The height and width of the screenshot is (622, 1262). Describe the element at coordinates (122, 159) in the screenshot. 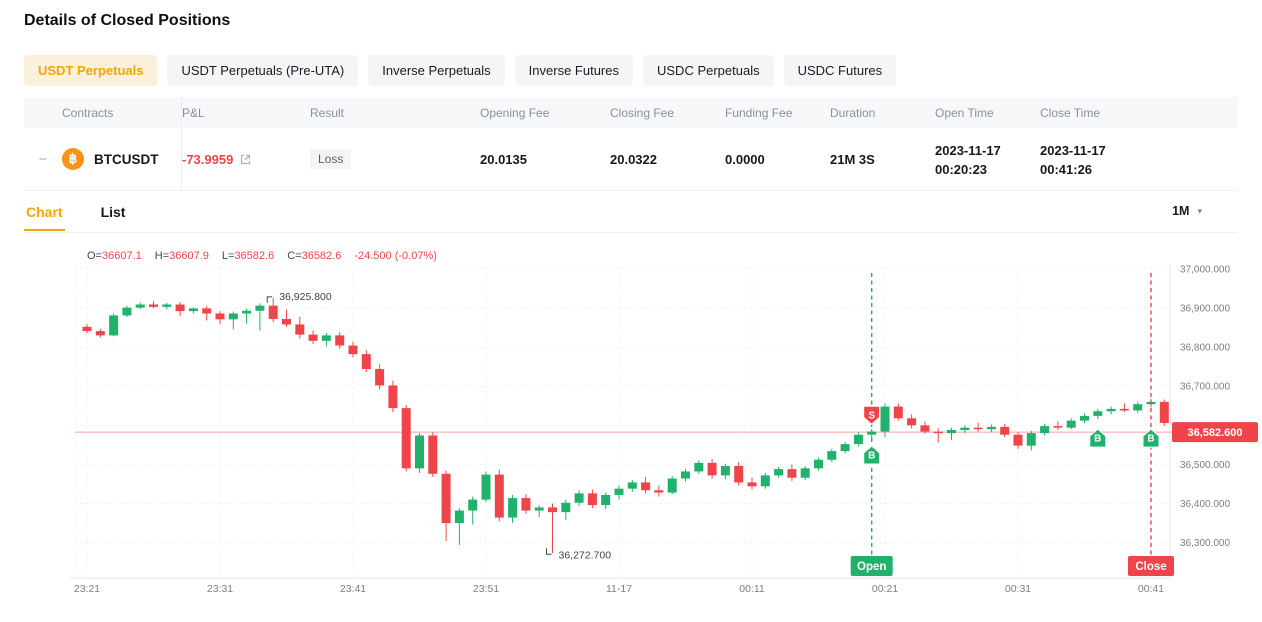

I see `contract-cell: ฿ BTCUSDT` at that location.